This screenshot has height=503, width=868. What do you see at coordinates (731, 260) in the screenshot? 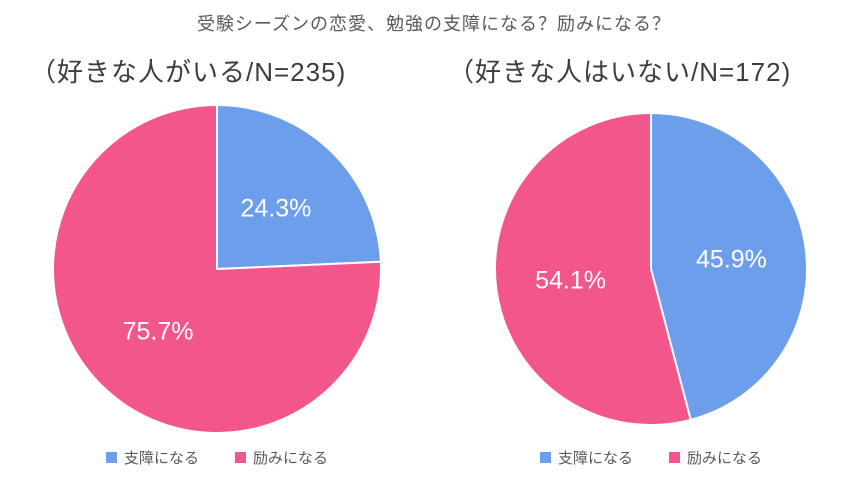
I see `slice-label: 45.9%` at bounding box center [731, 260].